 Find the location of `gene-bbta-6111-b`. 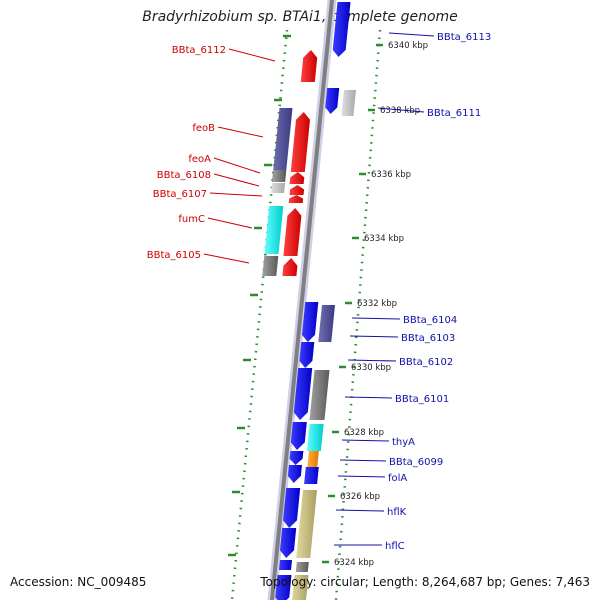

gene-bbta-6111-b is located at coordinates (348, 103).